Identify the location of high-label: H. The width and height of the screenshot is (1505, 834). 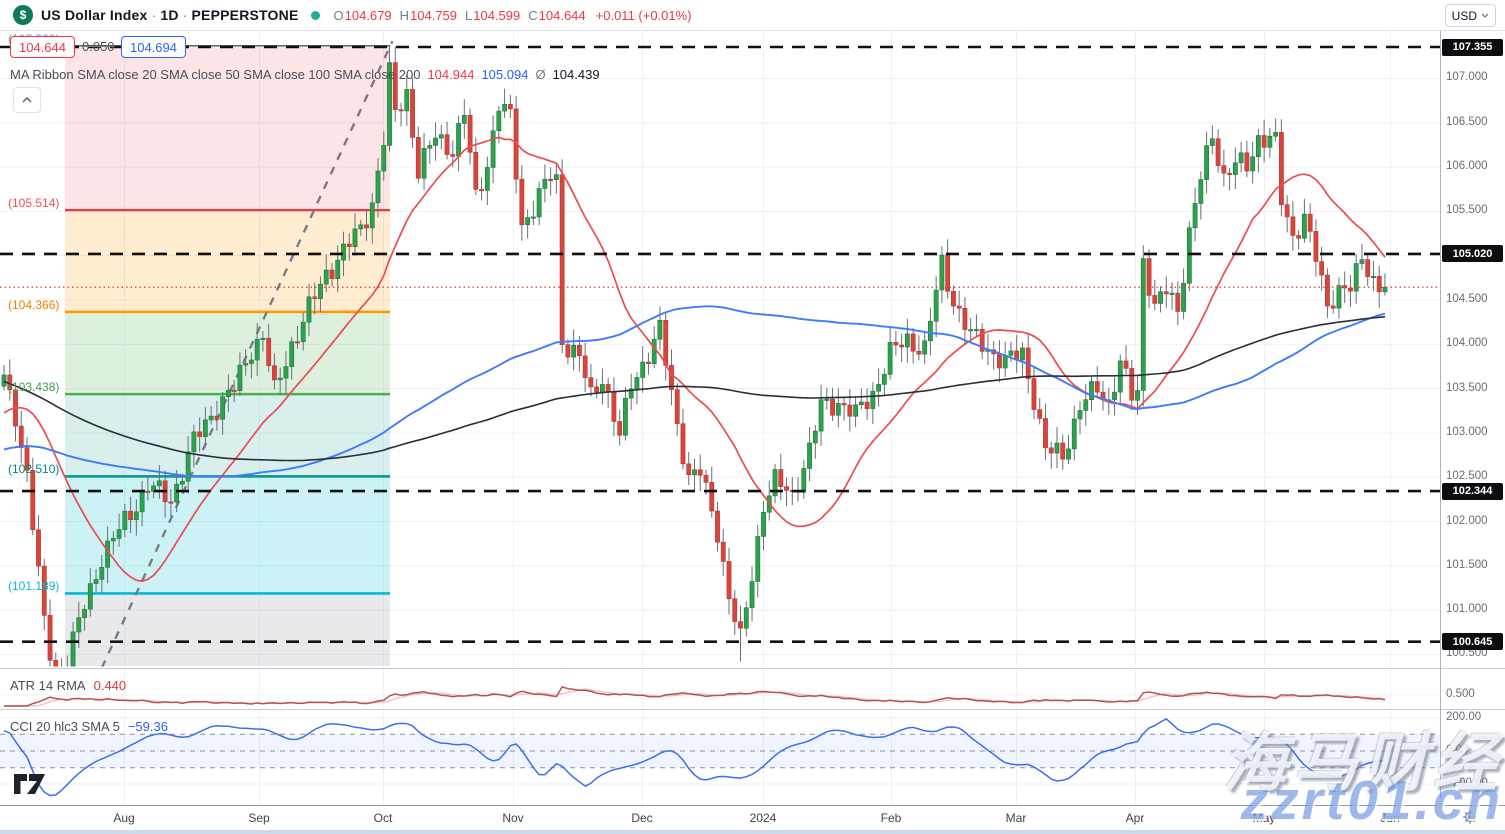
(404, 15).